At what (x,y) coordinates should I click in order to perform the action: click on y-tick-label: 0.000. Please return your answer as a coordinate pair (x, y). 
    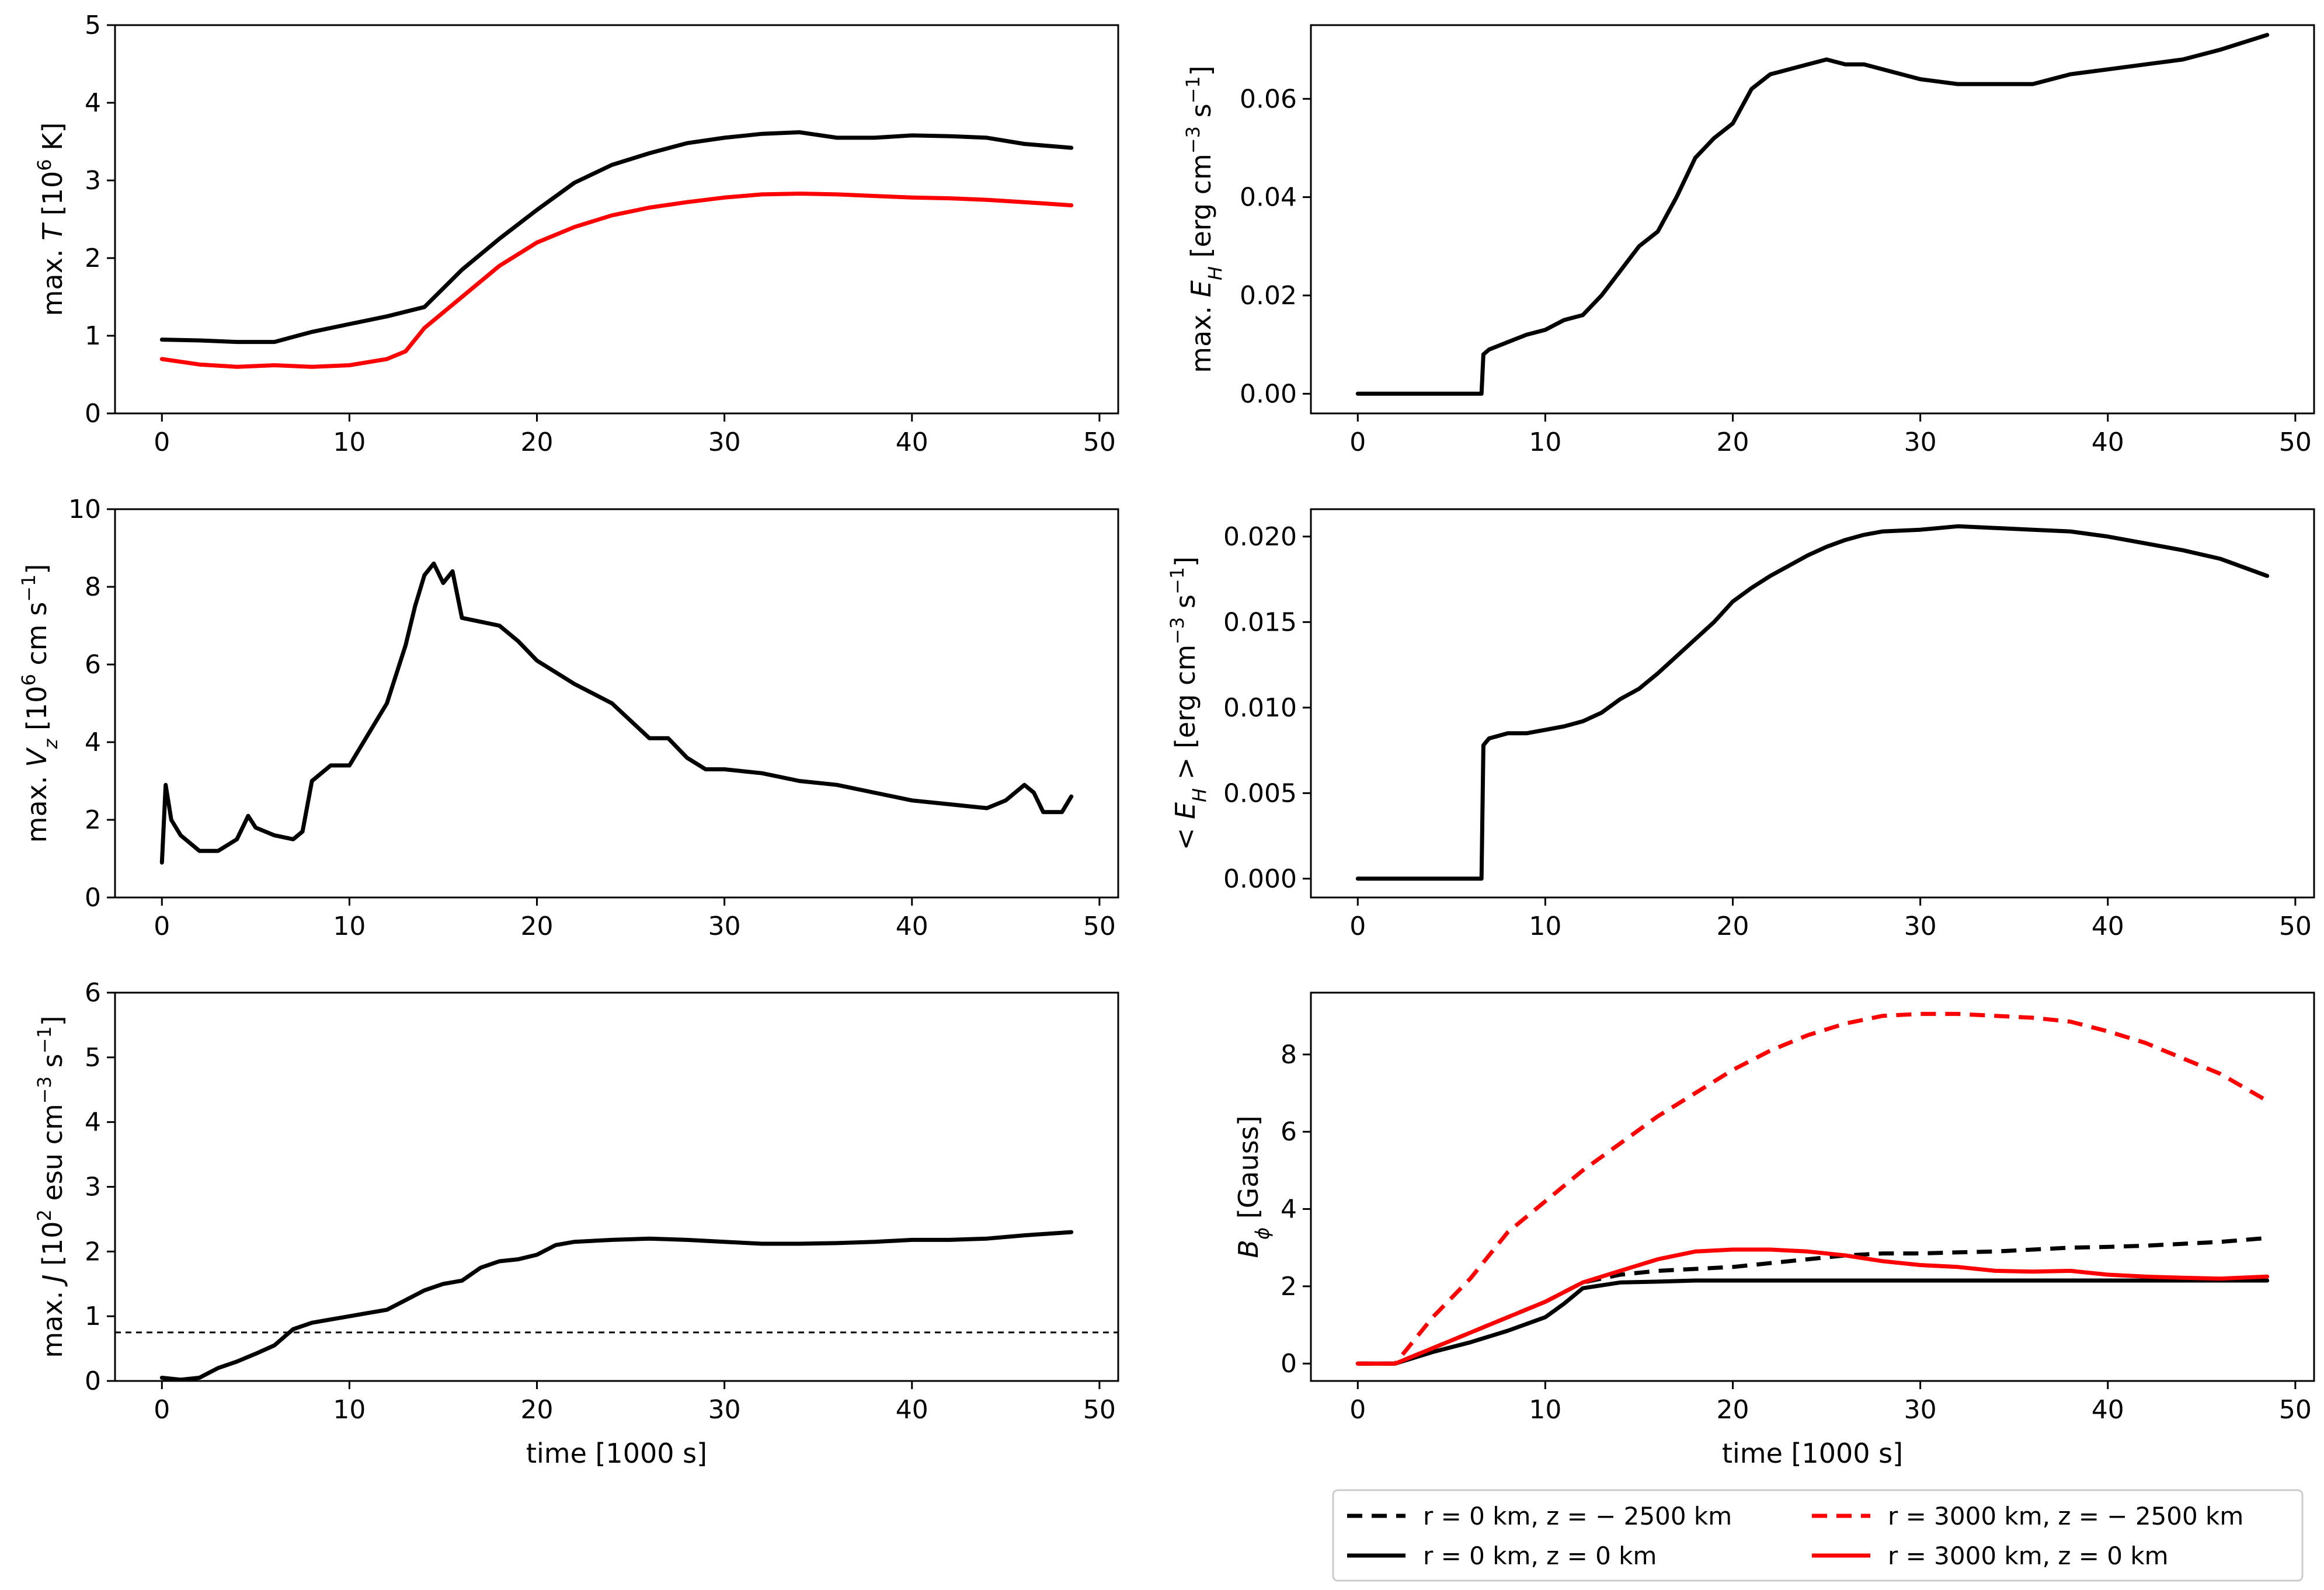
    Looking at the image, I should click on (1260, 879).